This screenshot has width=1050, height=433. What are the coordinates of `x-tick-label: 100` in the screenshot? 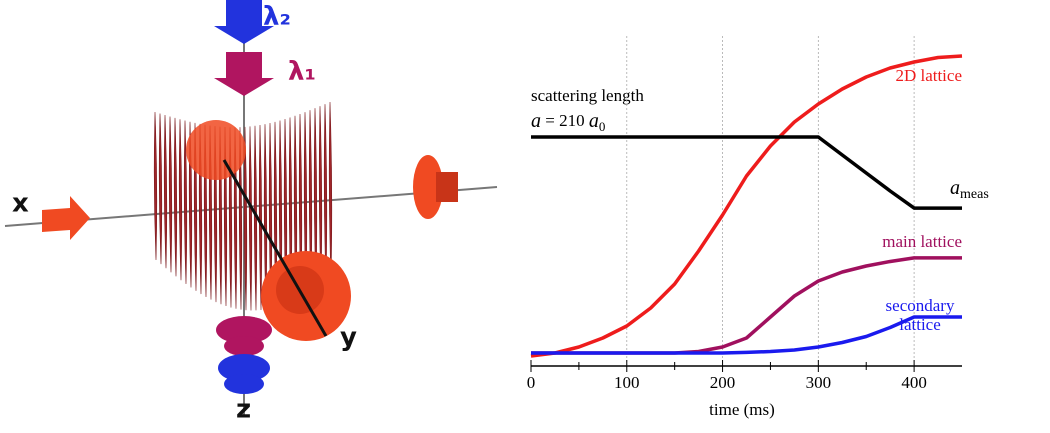 It's located at (627, 382).